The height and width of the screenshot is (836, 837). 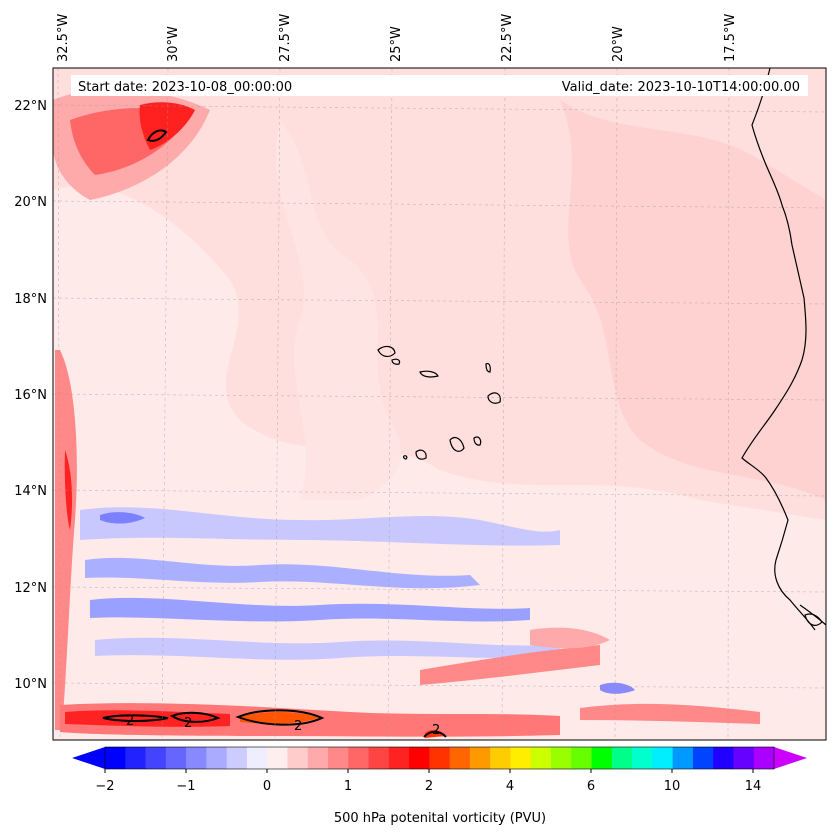 I want to click on colorbar-under-arrow, so click(x=88, y=758).